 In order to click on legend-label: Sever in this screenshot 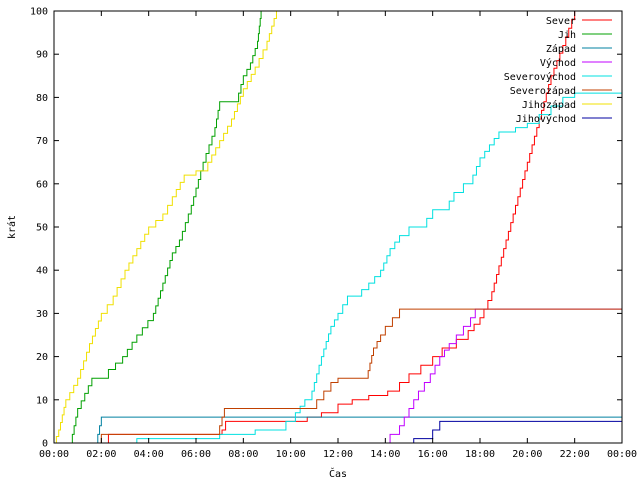, I will do `click(561, 21)`.